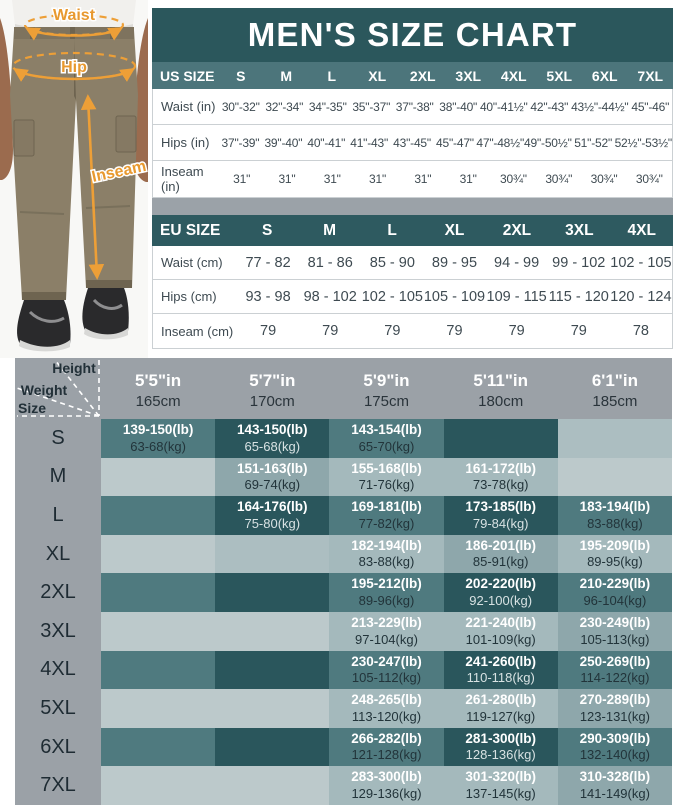 The height and width of the screenshot is (805, 679). I want to click on us_table-col-XL: XL, so click(377, 75).